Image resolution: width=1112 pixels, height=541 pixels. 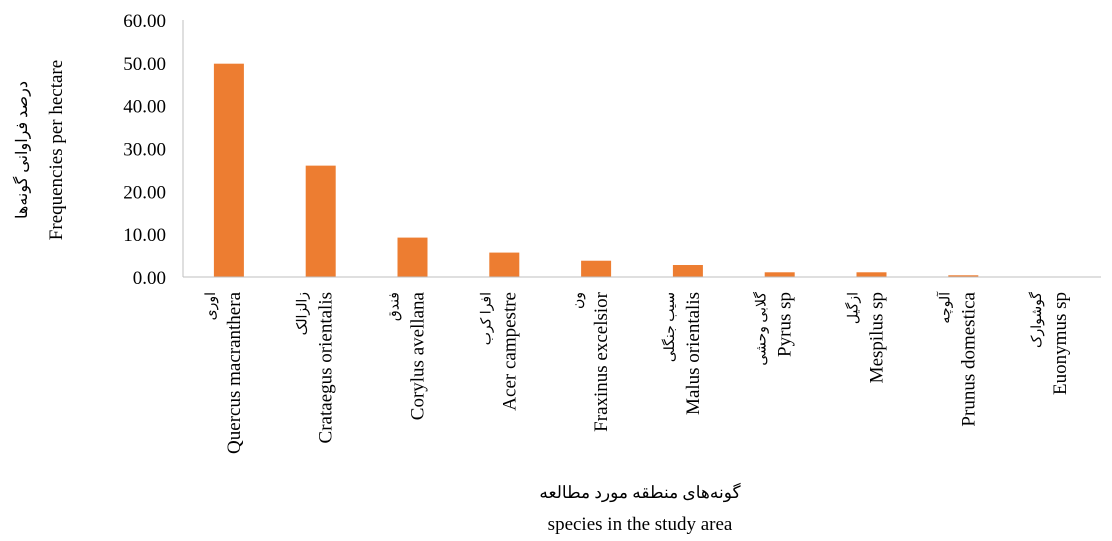 What do you see at coordinates (144, 64) in the screenshot?
I see `y-tick-label: 50.00` at bounding box center [144, 64].